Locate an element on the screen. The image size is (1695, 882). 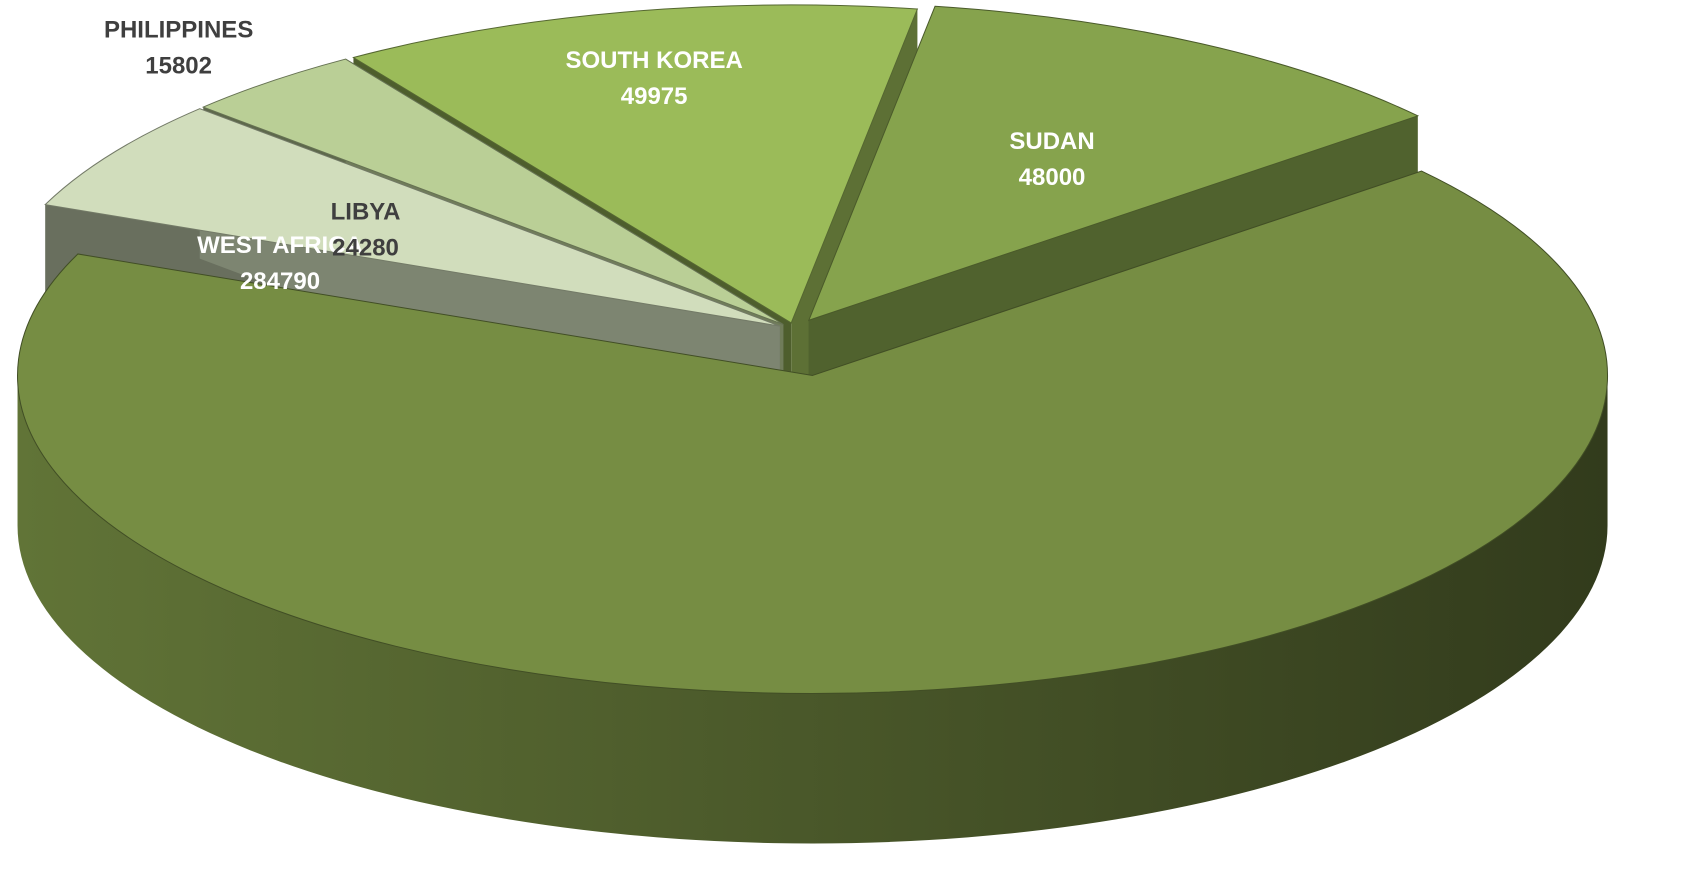
data-label-value: 15802 is located at coordinates (178, 66).